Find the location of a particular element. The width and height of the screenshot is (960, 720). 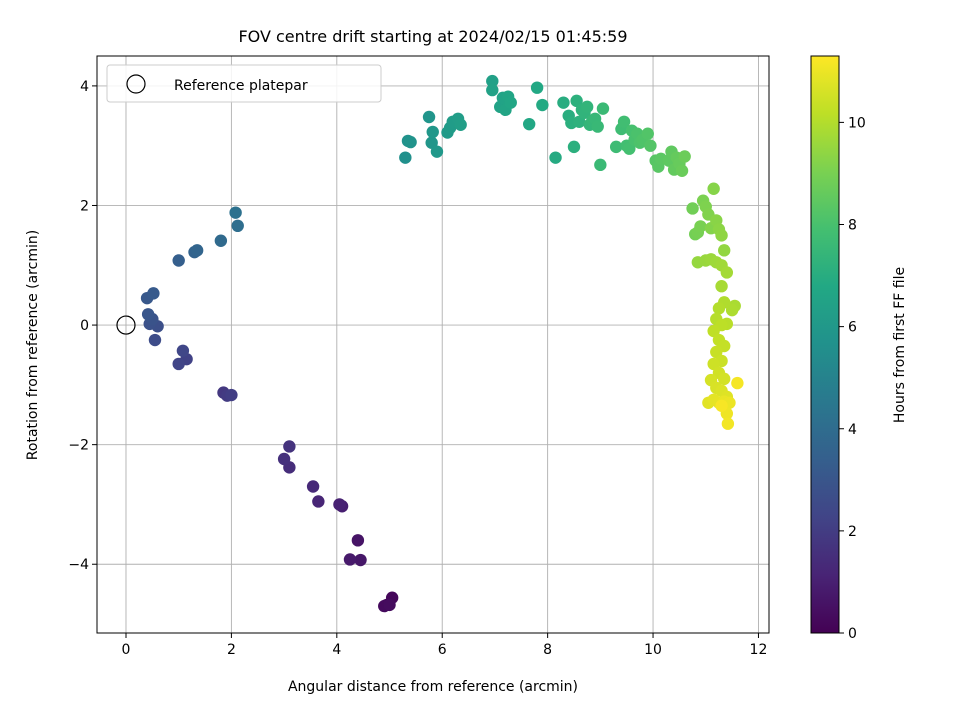

y-axis-label: Rotation from reference (arcmin) is located at coordinates (33, 345).